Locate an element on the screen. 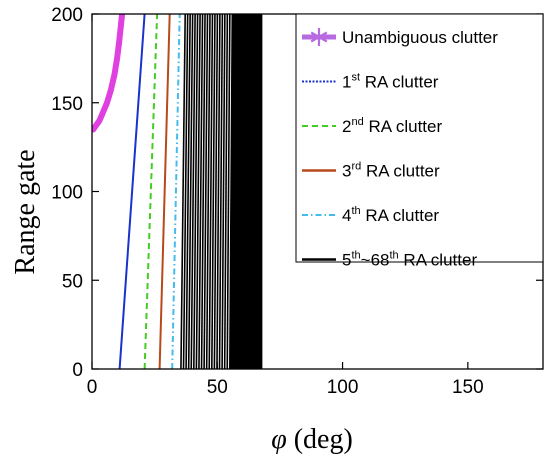 Image resolution: width=550 pixels, height=464 pixels. legend-entry-ra4: 4th RA clutter is located at coordinates (370, 215).